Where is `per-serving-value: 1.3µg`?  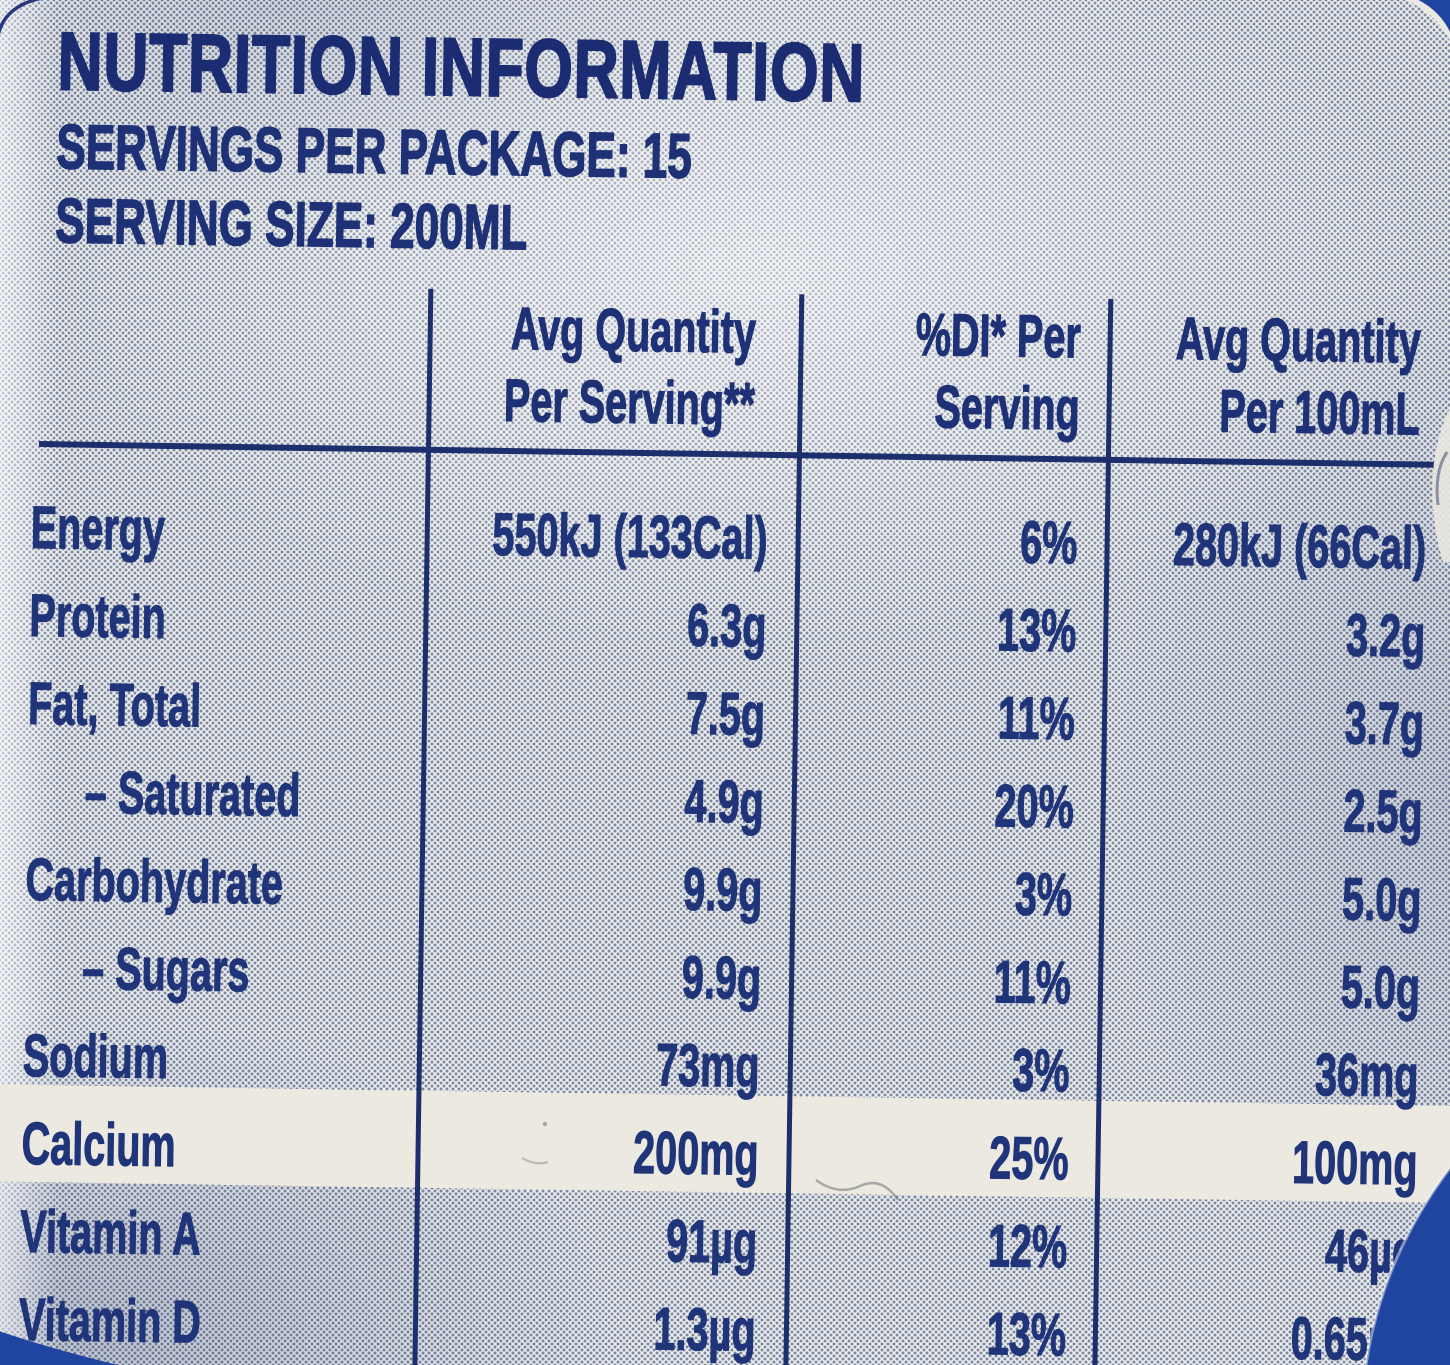 per-serving-value: 1.3µg is located at coordinates (705, 1329).